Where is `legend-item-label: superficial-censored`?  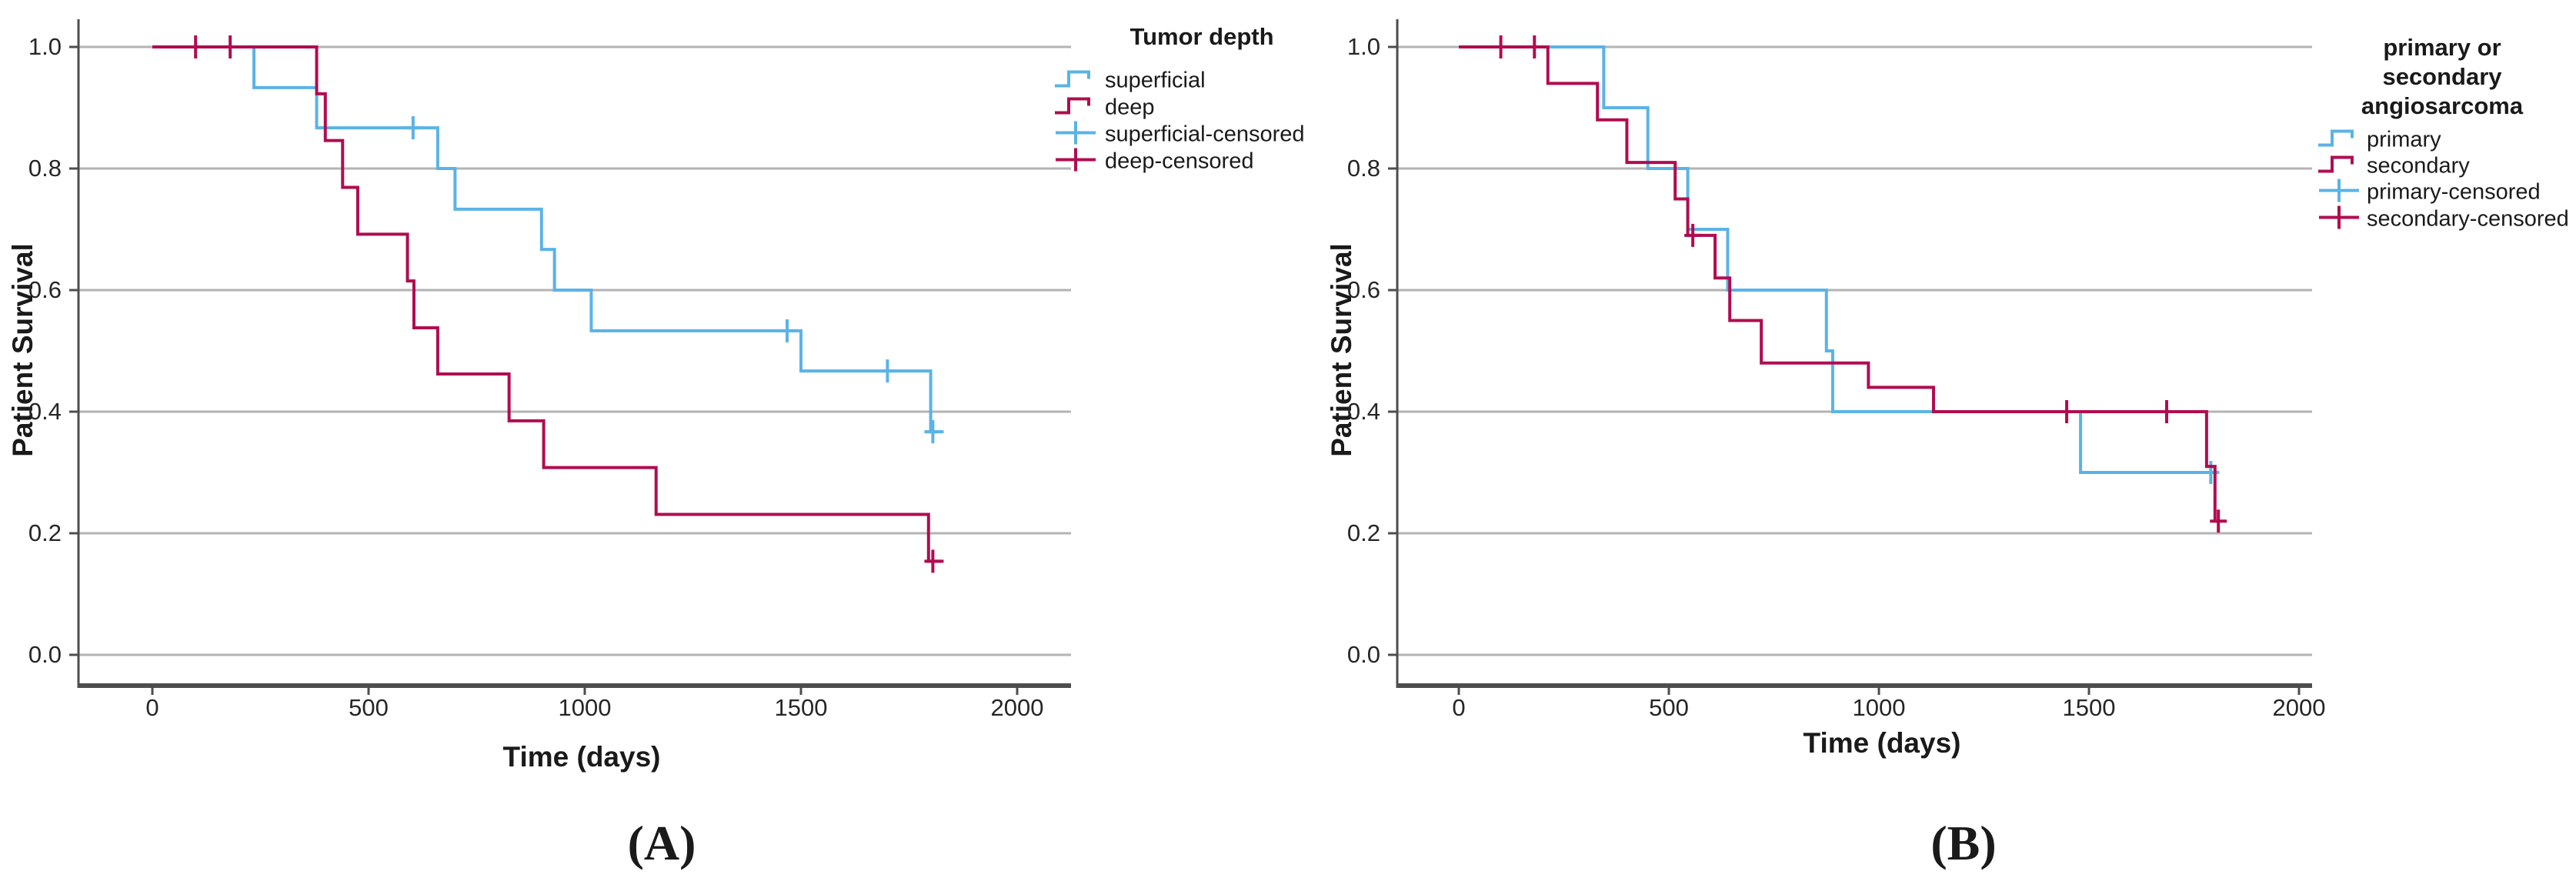
legend-item-label: superficial-censored is located at coordinates (1205, 134).